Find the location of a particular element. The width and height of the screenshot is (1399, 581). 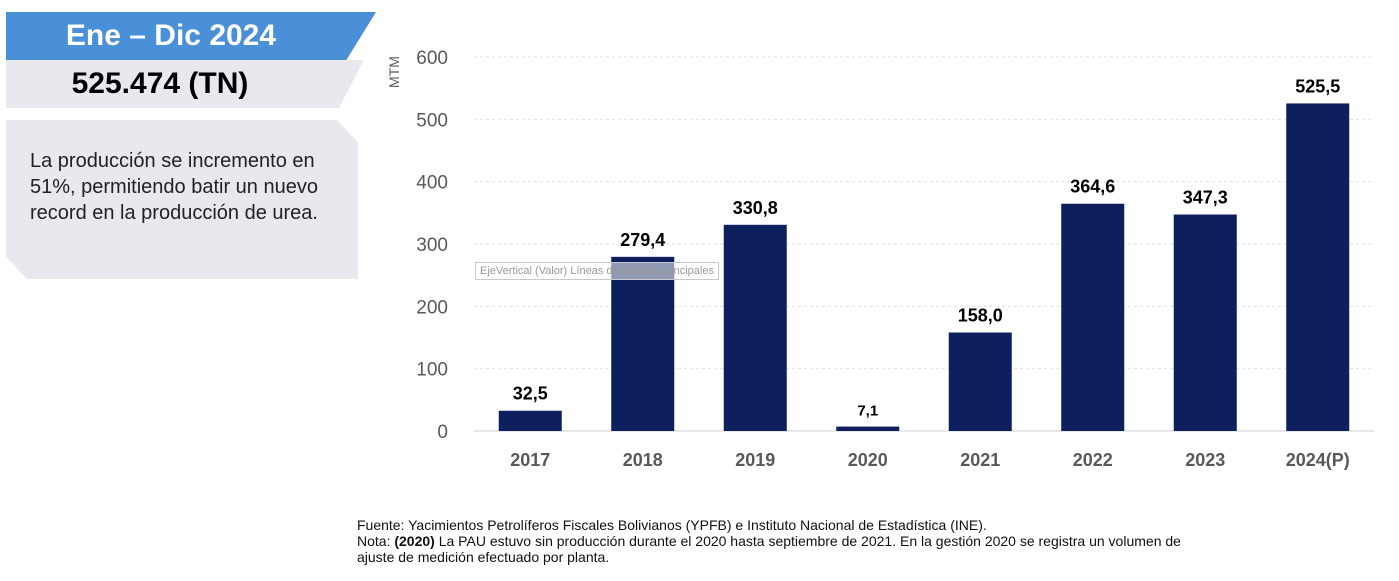

bar-value-label: 32,5 is located at coordinates (530, 394).